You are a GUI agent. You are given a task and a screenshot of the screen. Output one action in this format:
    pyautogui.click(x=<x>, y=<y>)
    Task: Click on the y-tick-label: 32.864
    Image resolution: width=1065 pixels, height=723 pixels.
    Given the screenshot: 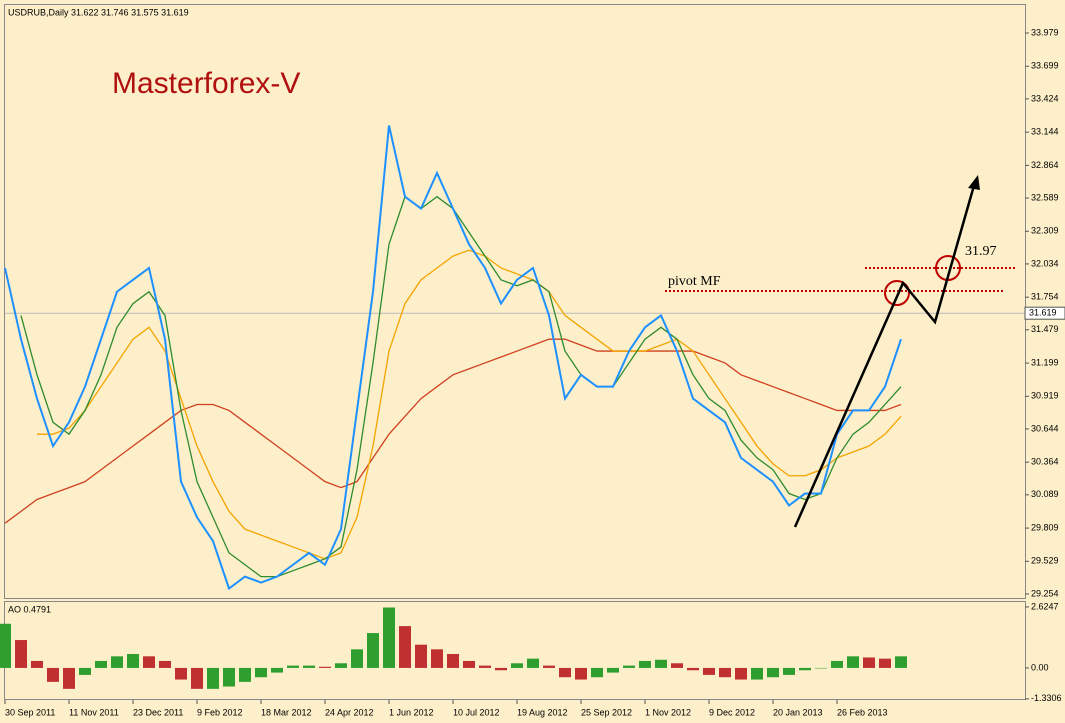 What is the action you would take?
    pyautogui.click(x=1045, y=165)
    